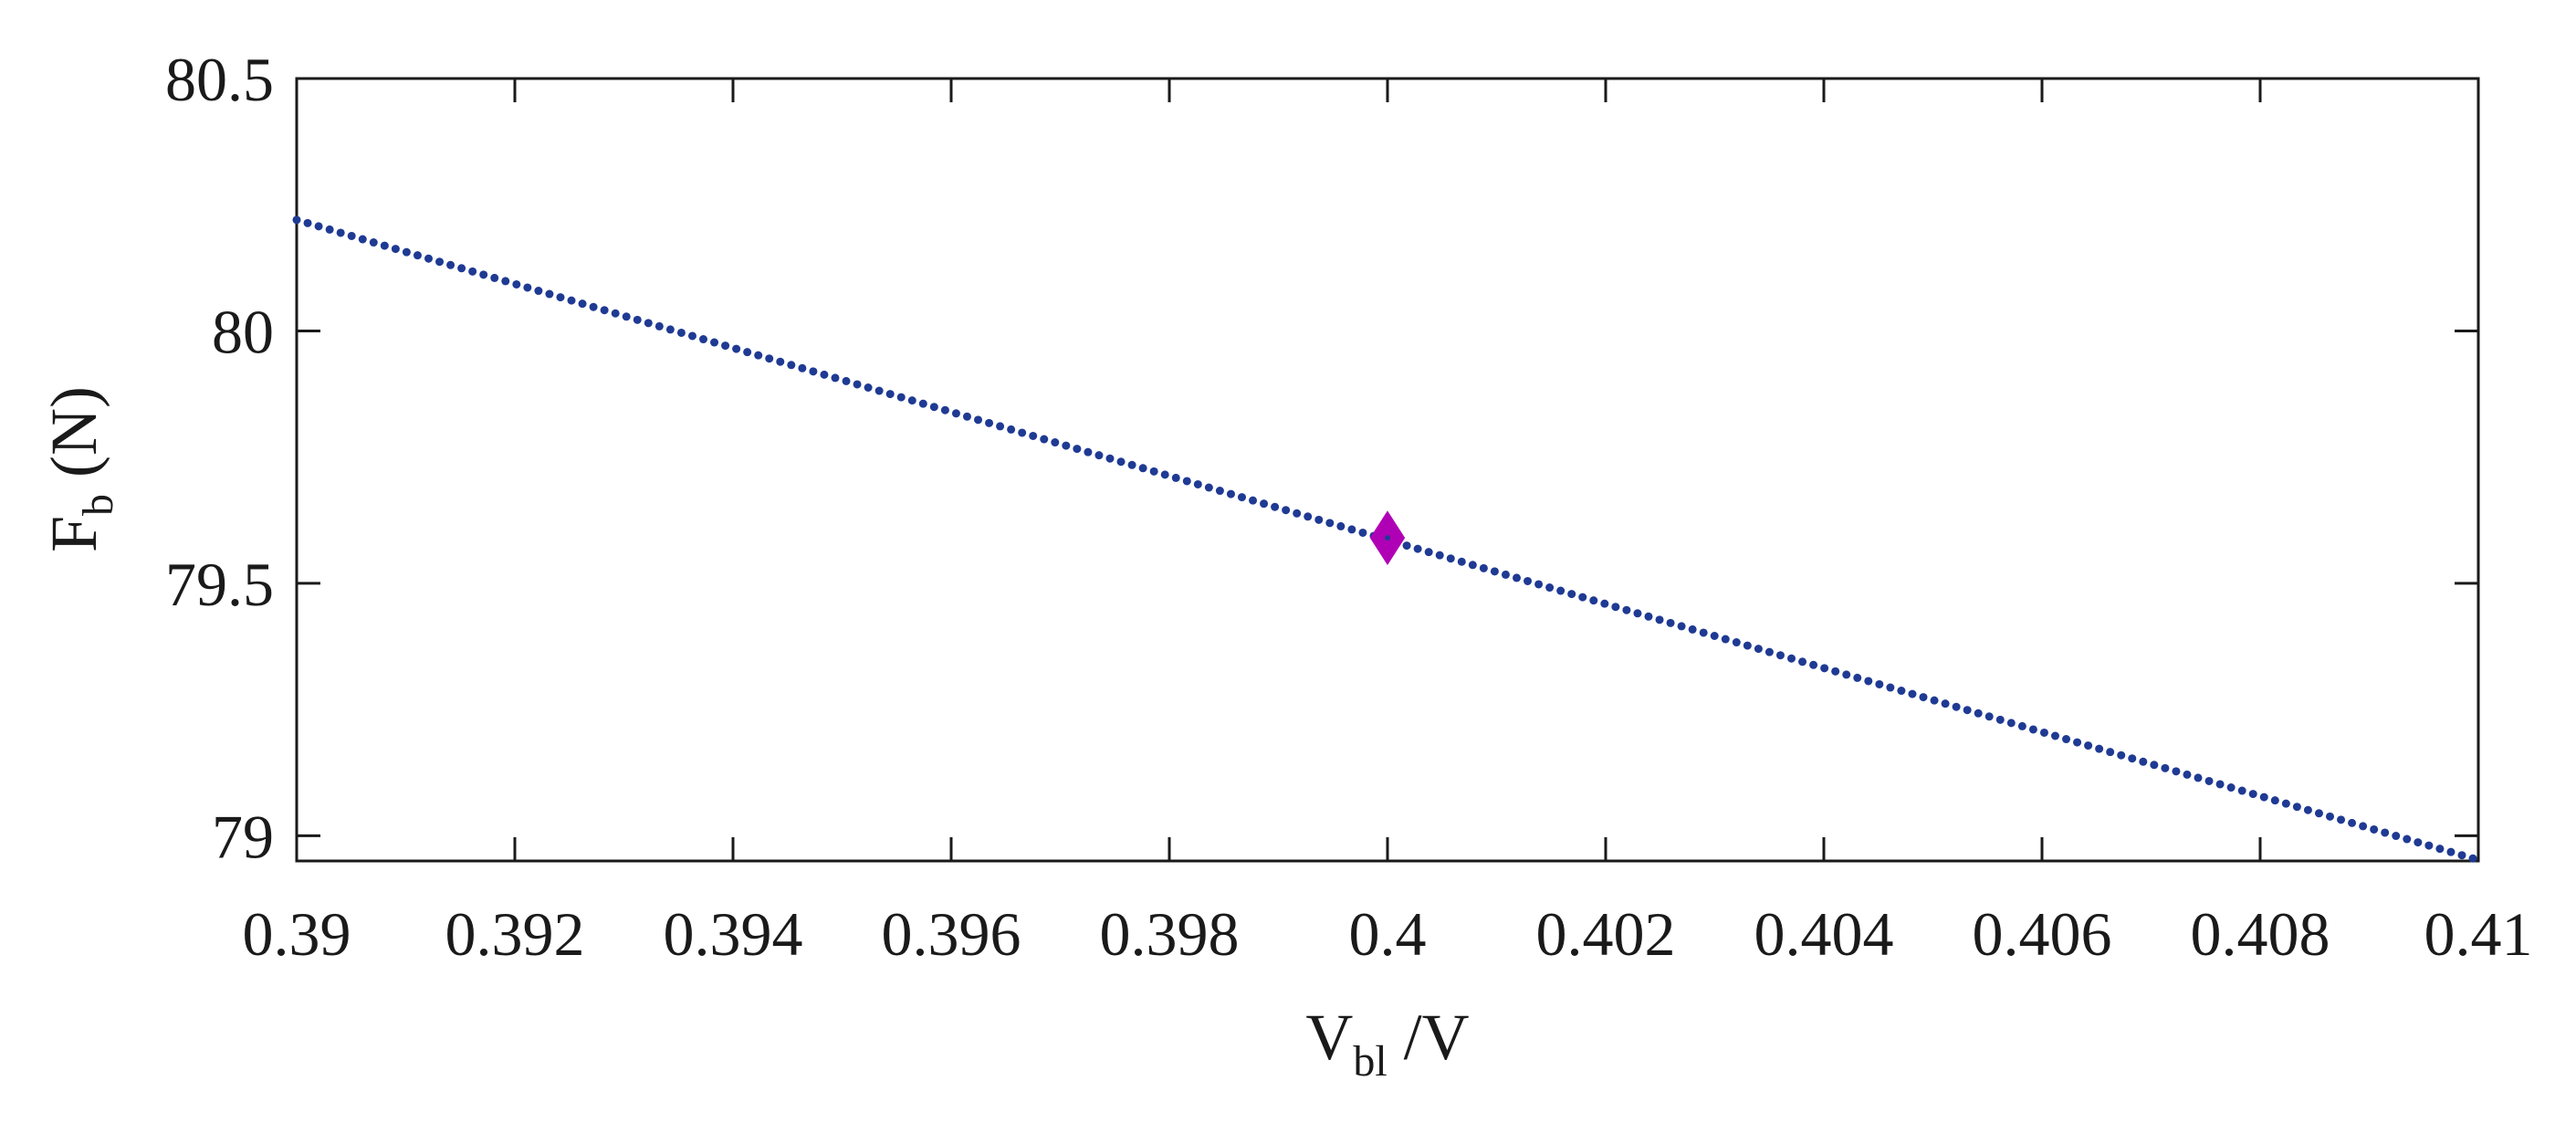 The height and width of the screenshot is (1123, 2576). Describe the element at coordinates (2260, 934) in the screenshot. I see `x-tick-label: 0.408` at that location.